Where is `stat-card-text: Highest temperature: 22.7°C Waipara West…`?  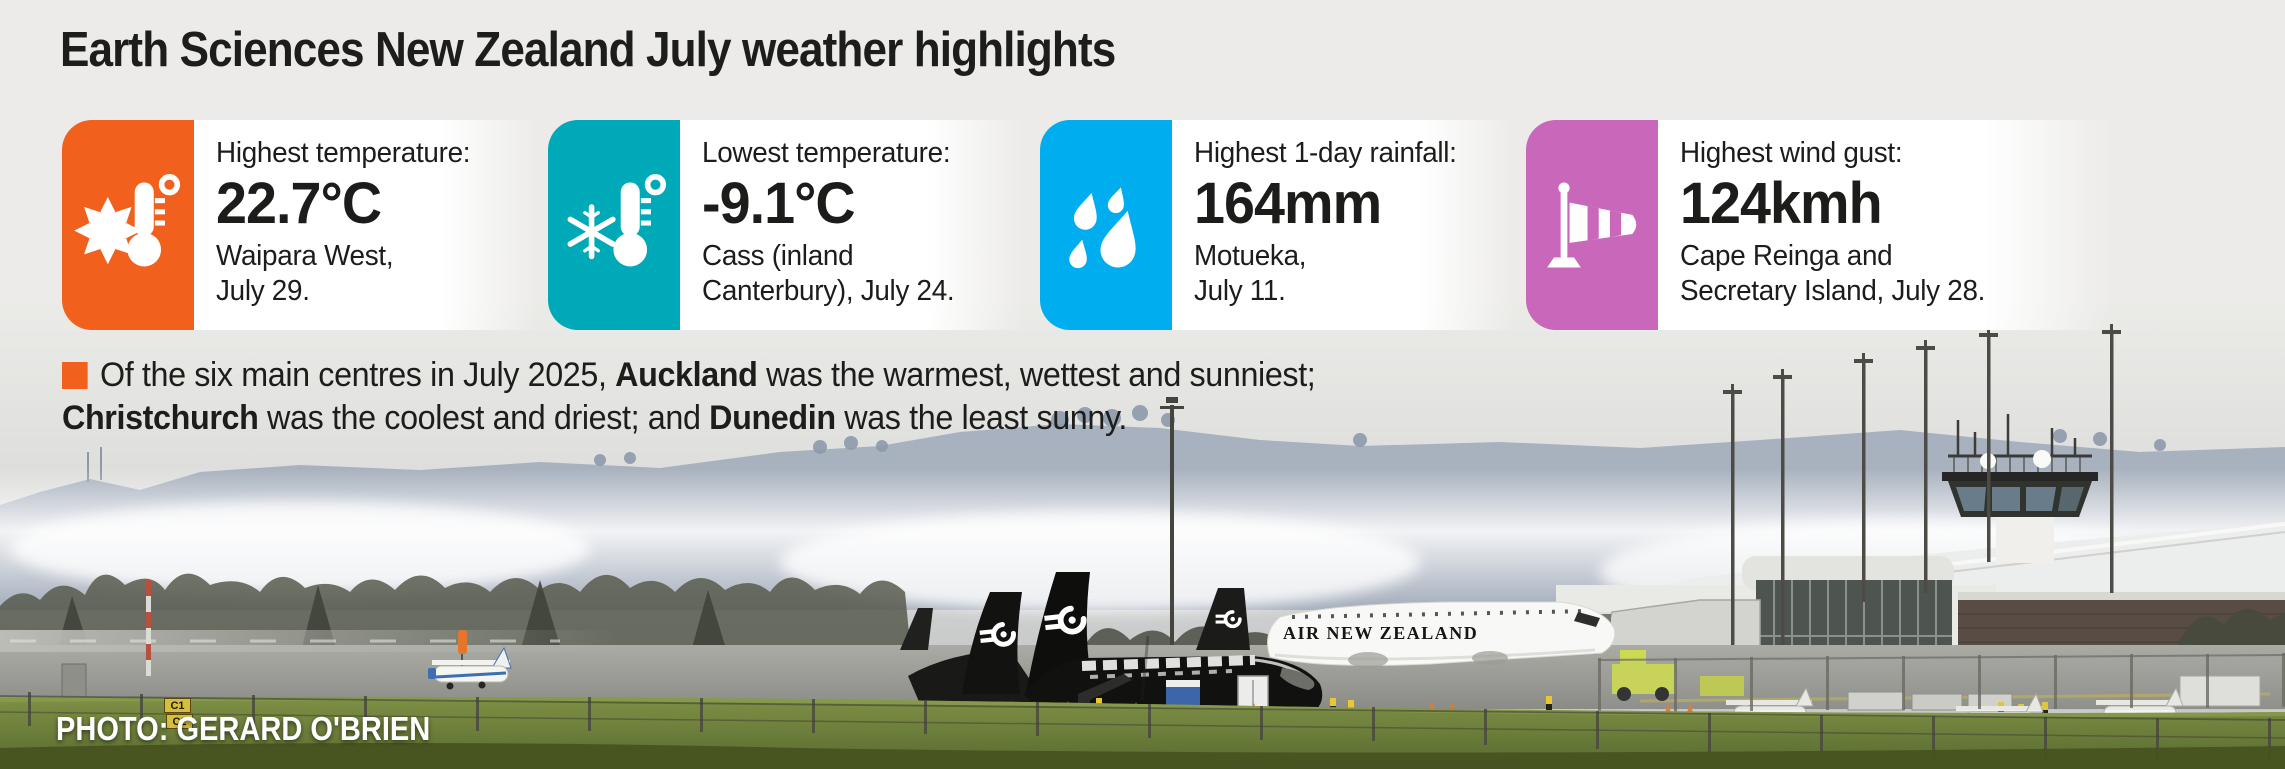 stat-card-text: Highest temperature: 22.7°C Waipara West… is located at coordinates (366, 225).